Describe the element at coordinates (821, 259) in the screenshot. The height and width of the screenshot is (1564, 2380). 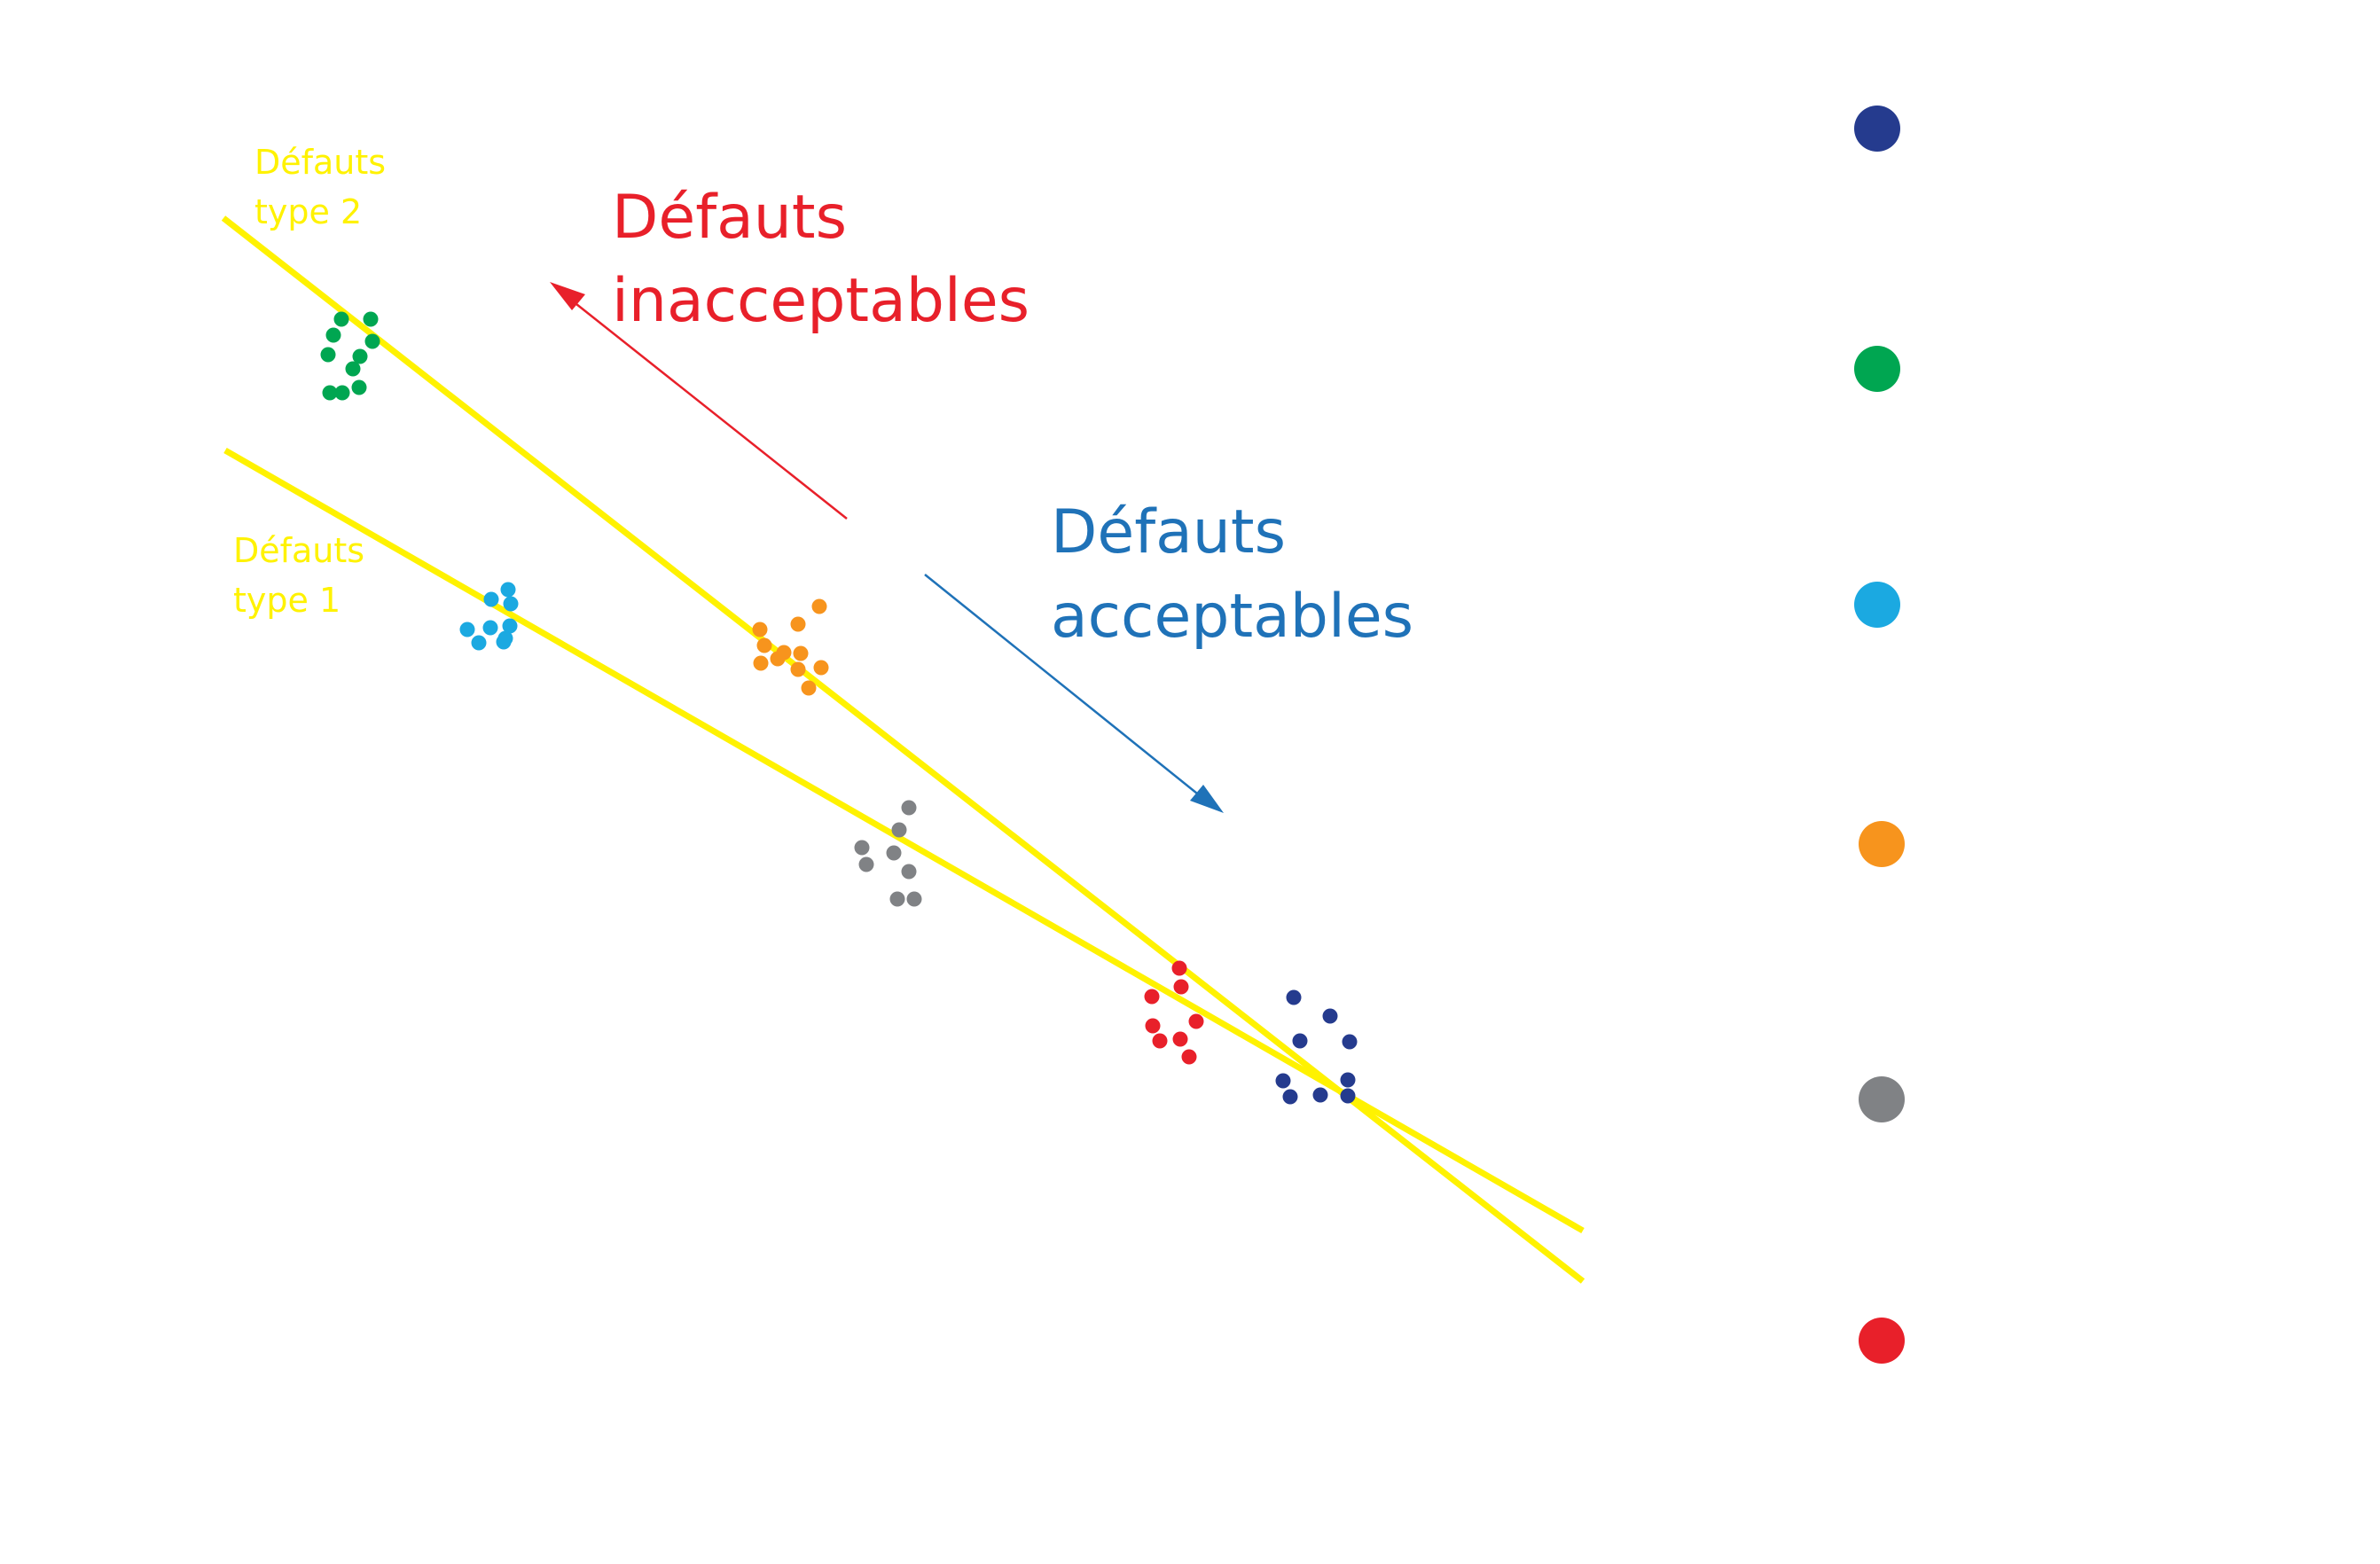
I see `unacceptable-label: Défauts inacceptables` at that location.